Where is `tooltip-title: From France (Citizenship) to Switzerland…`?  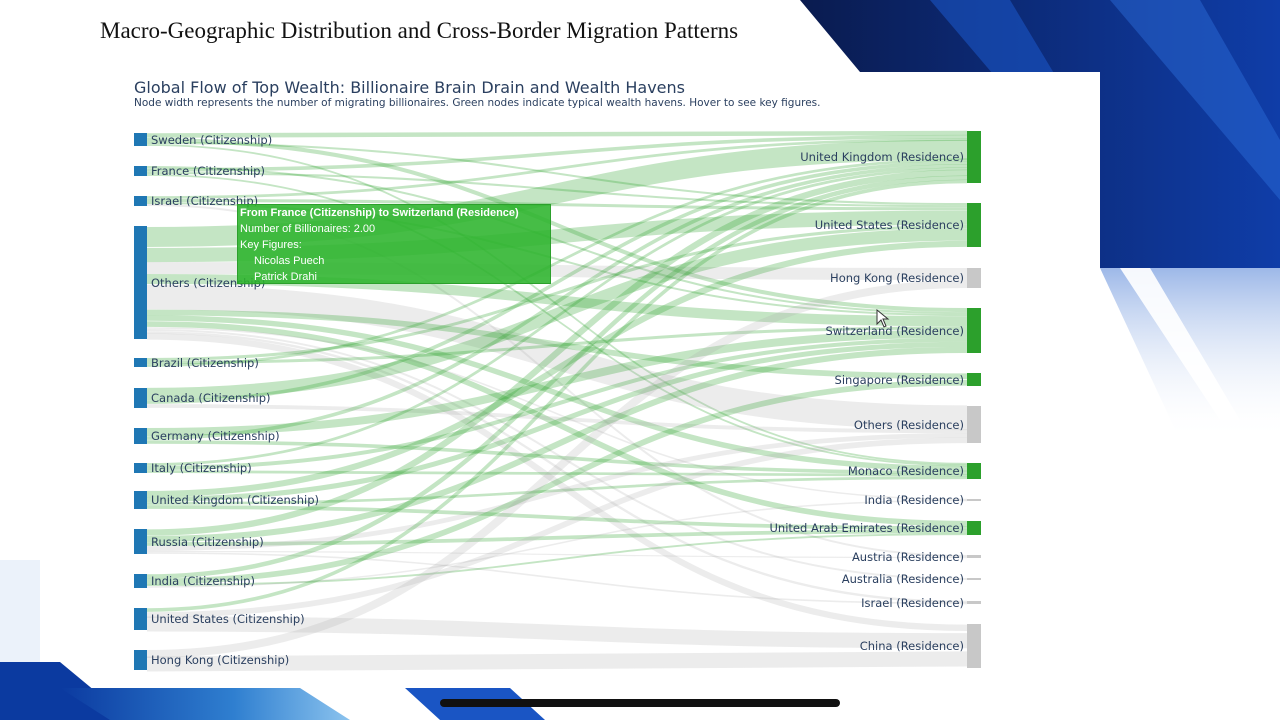 tooltip-title: From France (Citizenship) to Switzerland… is located at coordinates (379, 213).